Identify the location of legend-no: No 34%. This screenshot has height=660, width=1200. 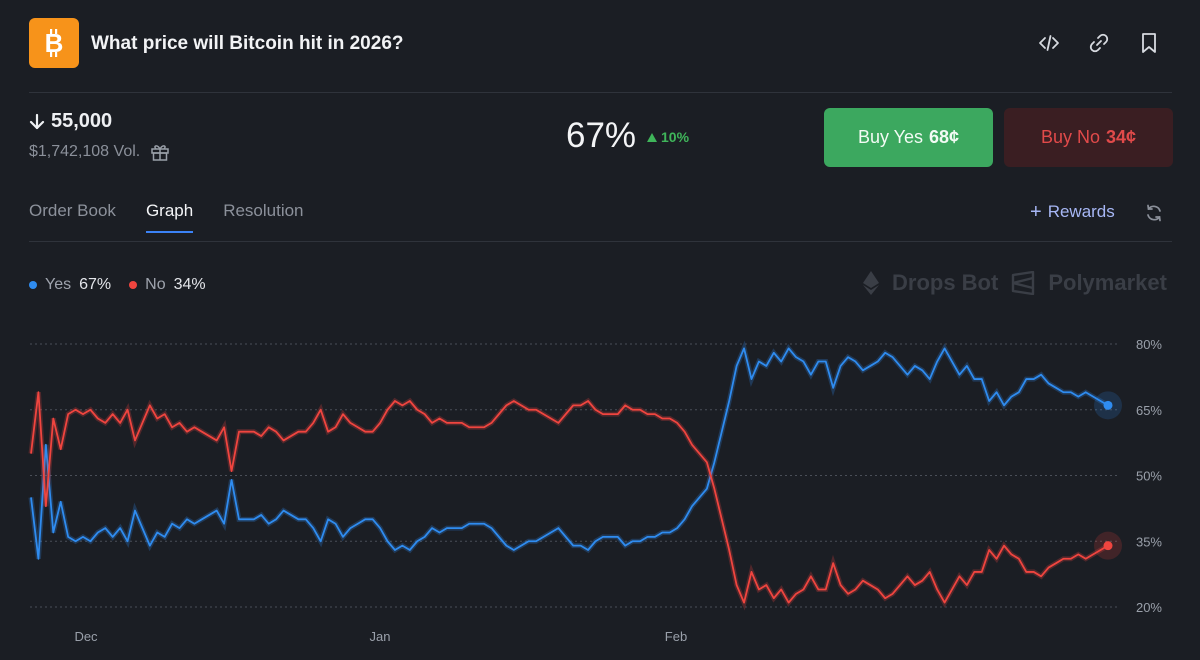
(167, 285).